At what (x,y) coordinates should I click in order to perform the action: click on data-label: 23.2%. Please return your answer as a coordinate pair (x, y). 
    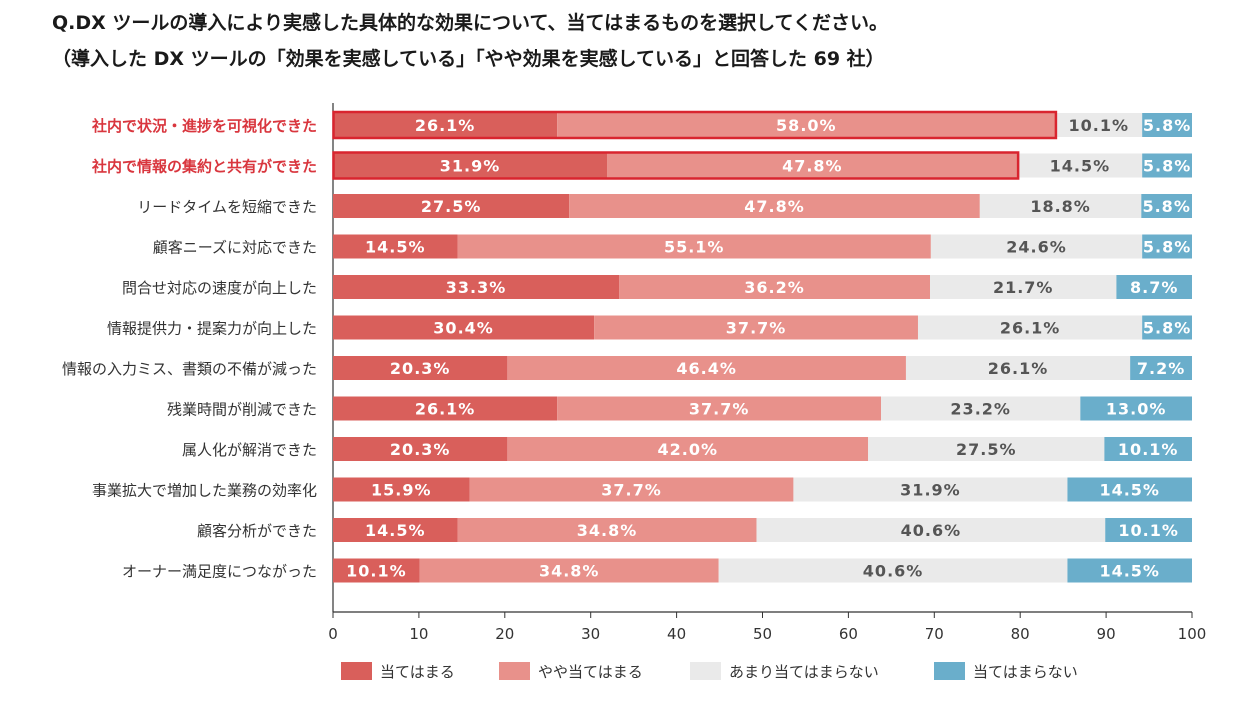
    Looking at the image, I should click on (980, 409).